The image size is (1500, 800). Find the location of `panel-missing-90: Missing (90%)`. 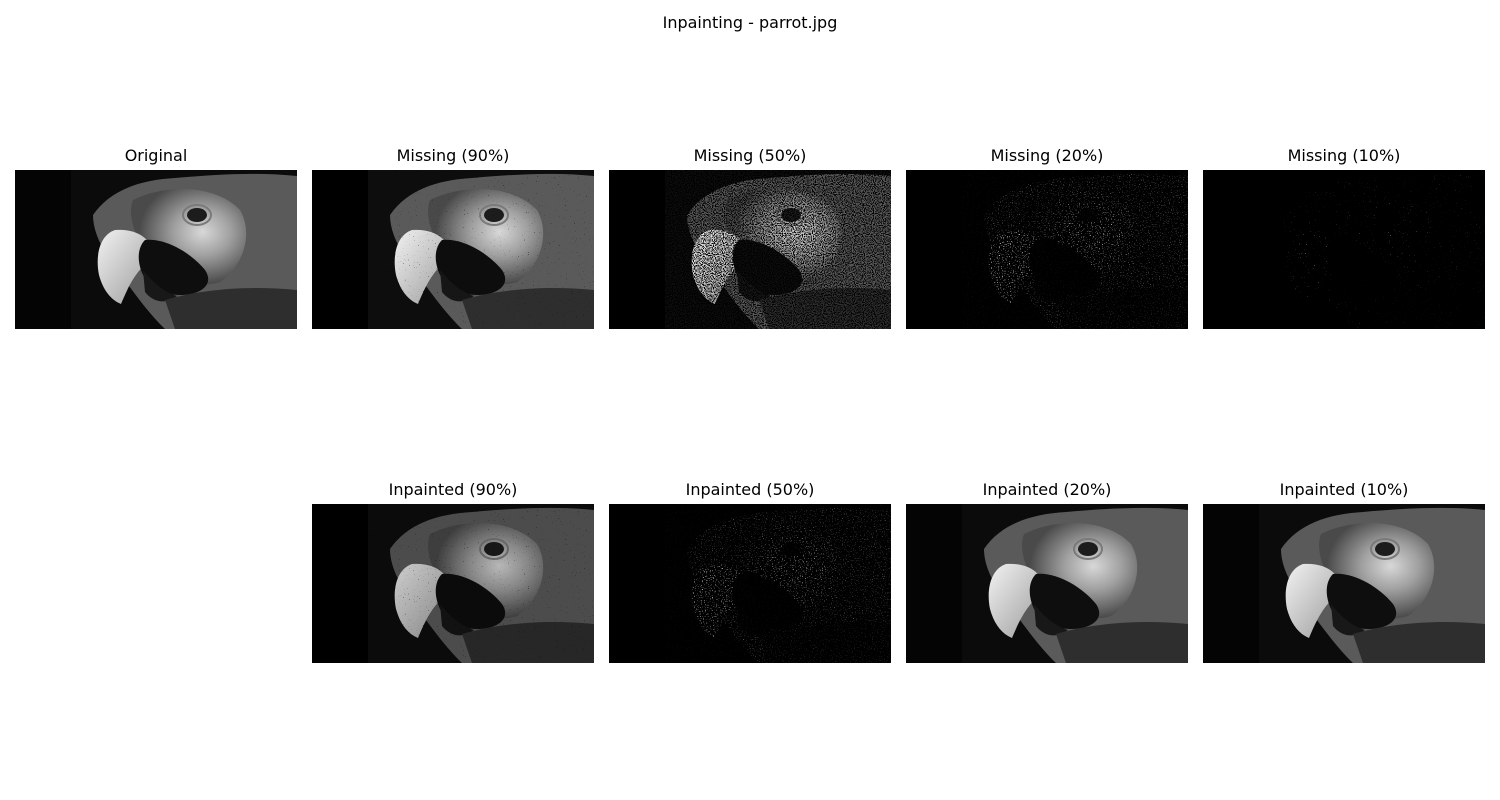

panel-missing-90: Missing (90%) is located at coordinates (453, 237).